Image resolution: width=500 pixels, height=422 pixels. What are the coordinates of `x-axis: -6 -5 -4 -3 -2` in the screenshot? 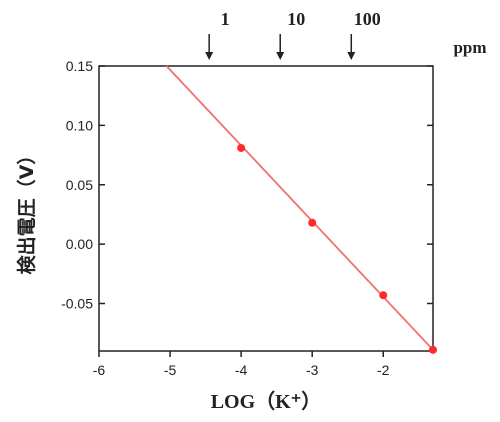 It's located at (241, 364).